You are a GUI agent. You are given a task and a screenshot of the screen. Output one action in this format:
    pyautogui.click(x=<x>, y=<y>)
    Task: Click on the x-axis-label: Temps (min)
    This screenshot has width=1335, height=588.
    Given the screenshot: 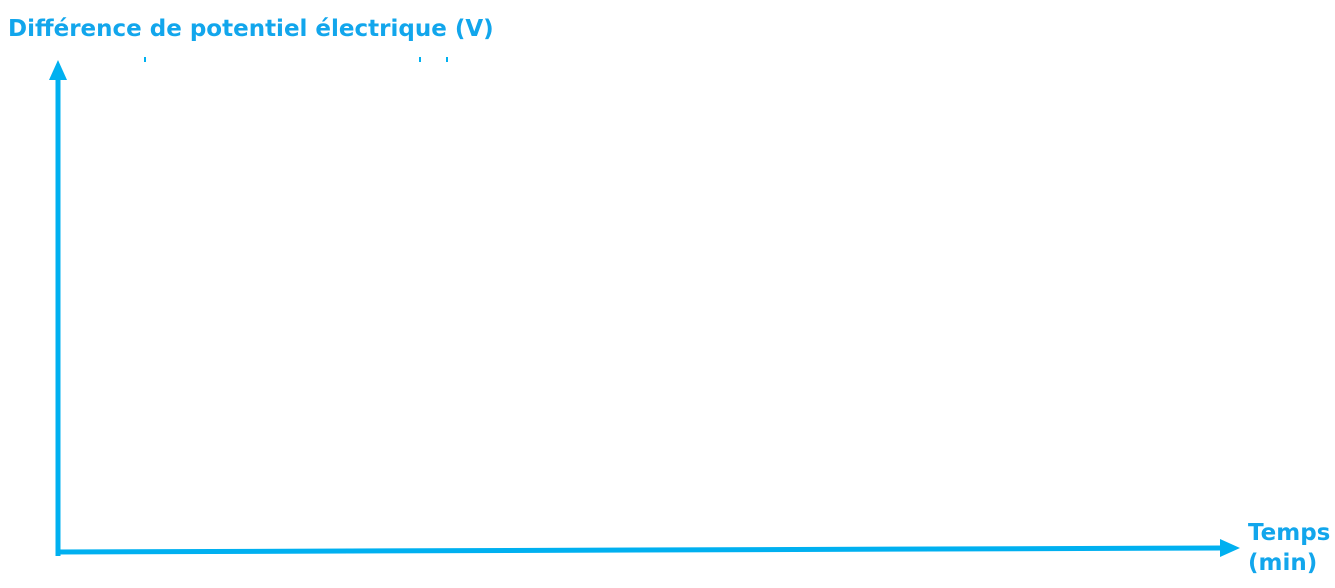 What is the action you would take?
    pyautogui.click(x=1289, y=548)
    